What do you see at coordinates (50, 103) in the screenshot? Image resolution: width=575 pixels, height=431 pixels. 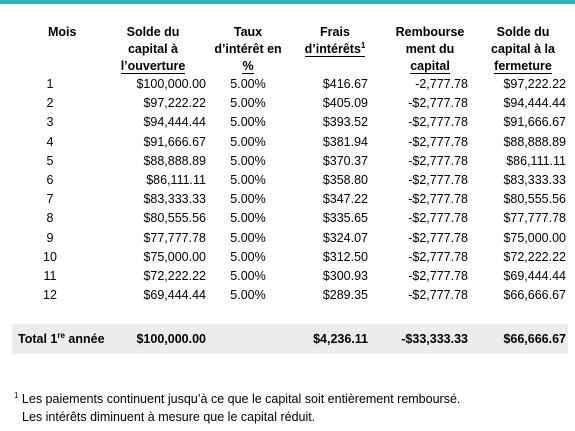 I see `month-cell: 2` at bounding box center [50, 103].